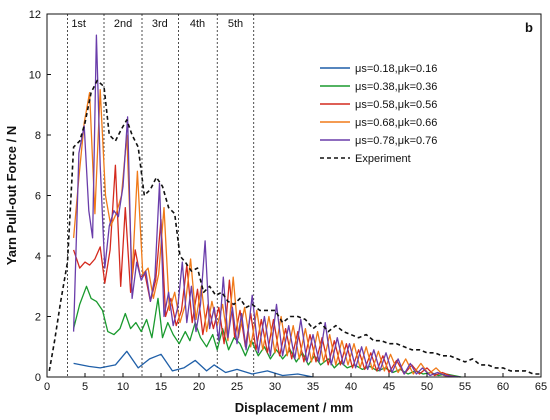 The height and width of the screenshot is (420, 550). Describe the element at coordinates (47, 387) in the screenshot. I see `x-tick-label: 0` at that location.